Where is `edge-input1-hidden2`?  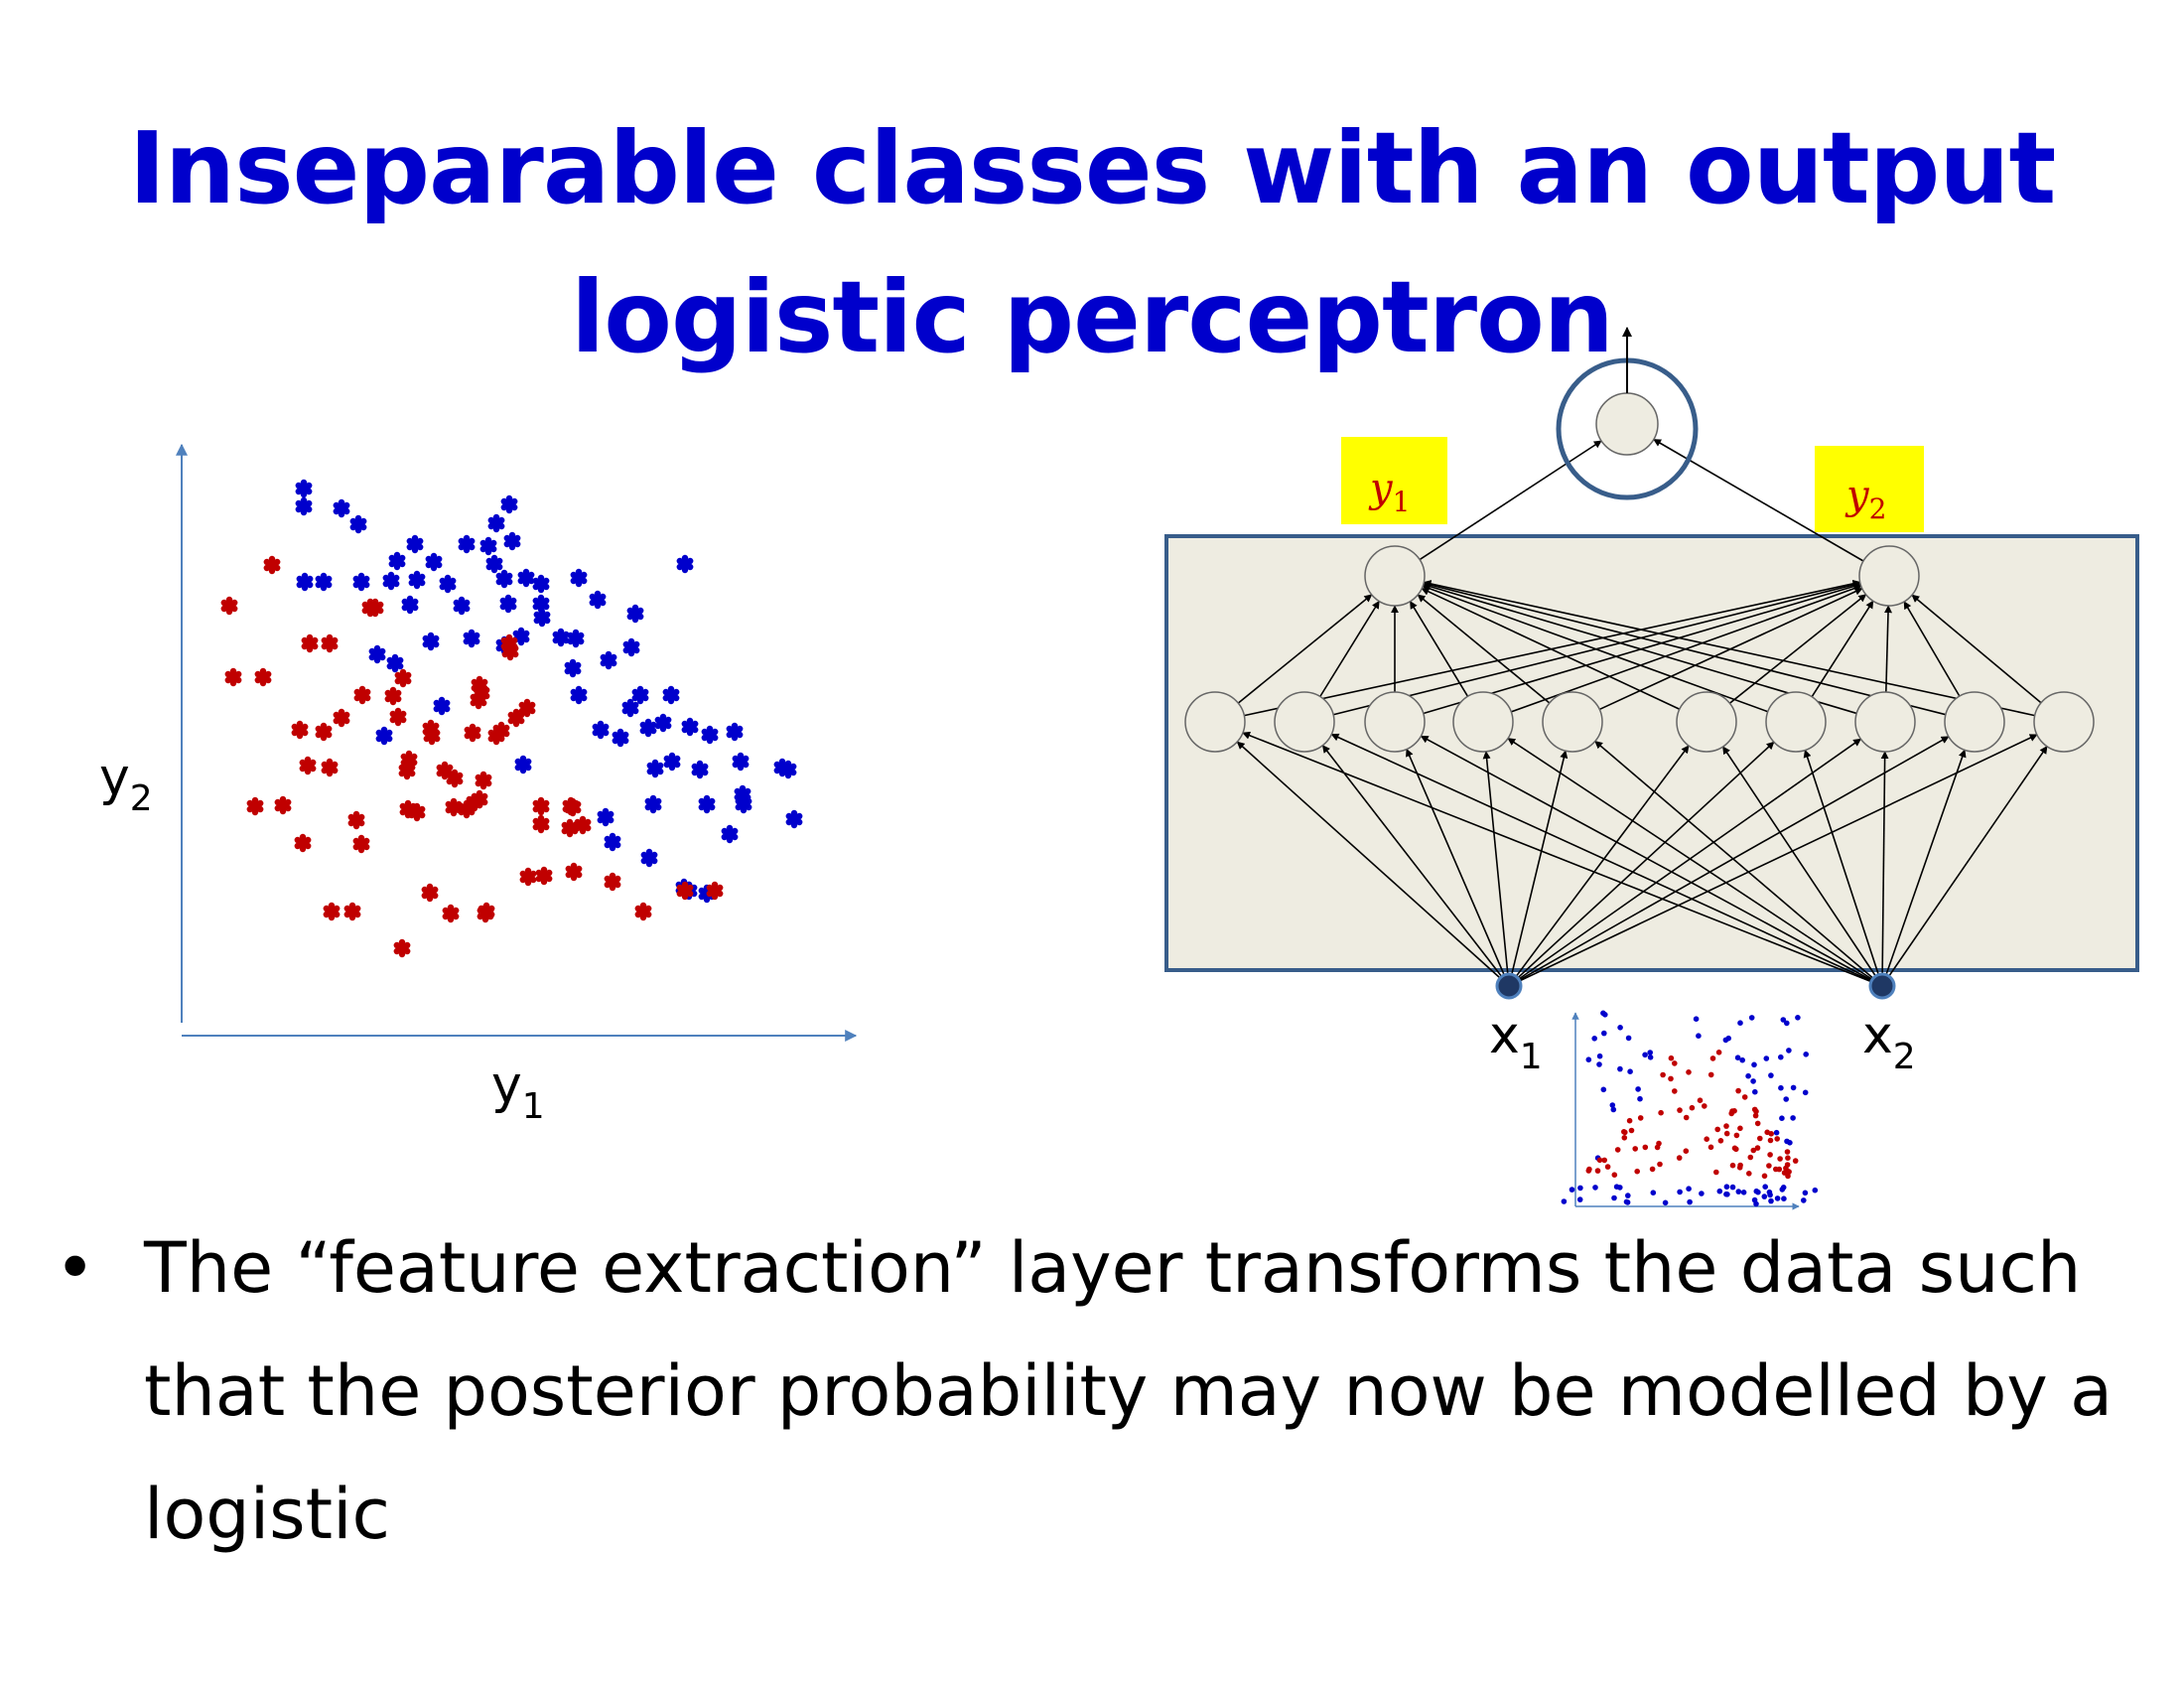
edge-input1-hidden2 is located at coordinates (1415, 866).